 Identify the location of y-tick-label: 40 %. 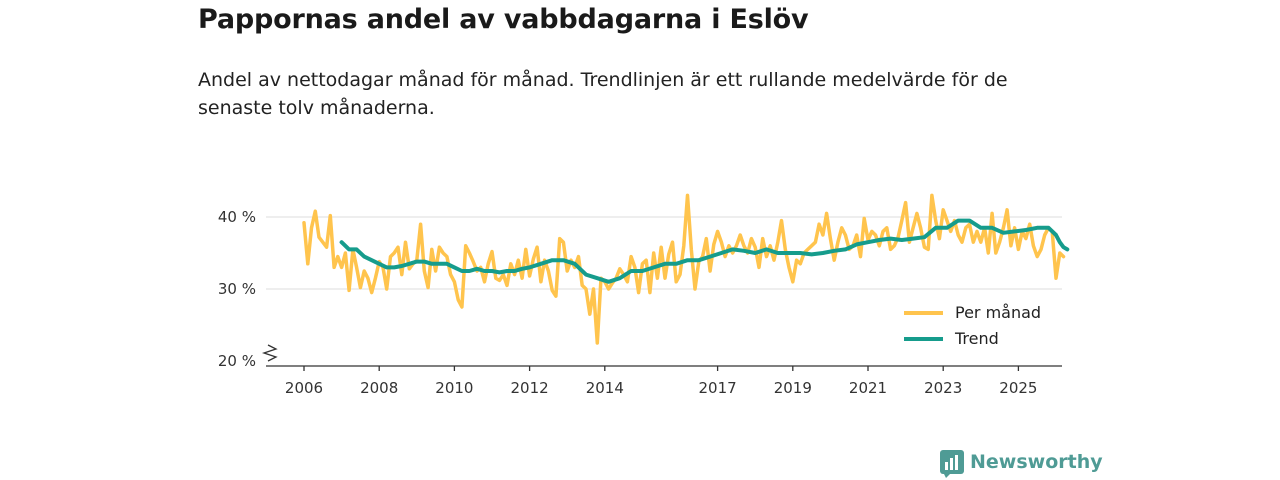
(237, 217).